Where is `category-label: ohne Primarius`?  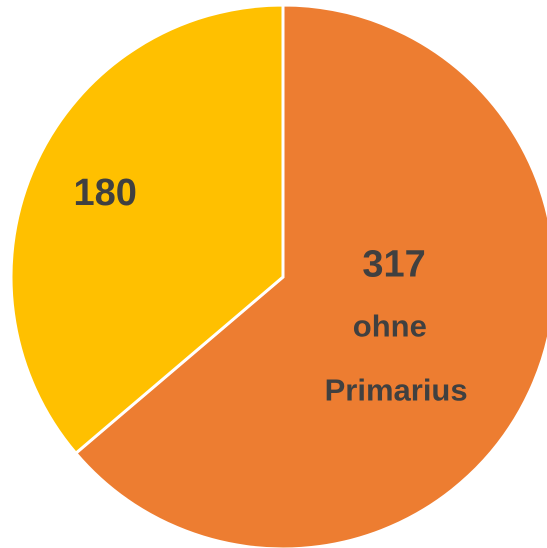
category-label: ohne Primarius is located at coordinates (396, 358).